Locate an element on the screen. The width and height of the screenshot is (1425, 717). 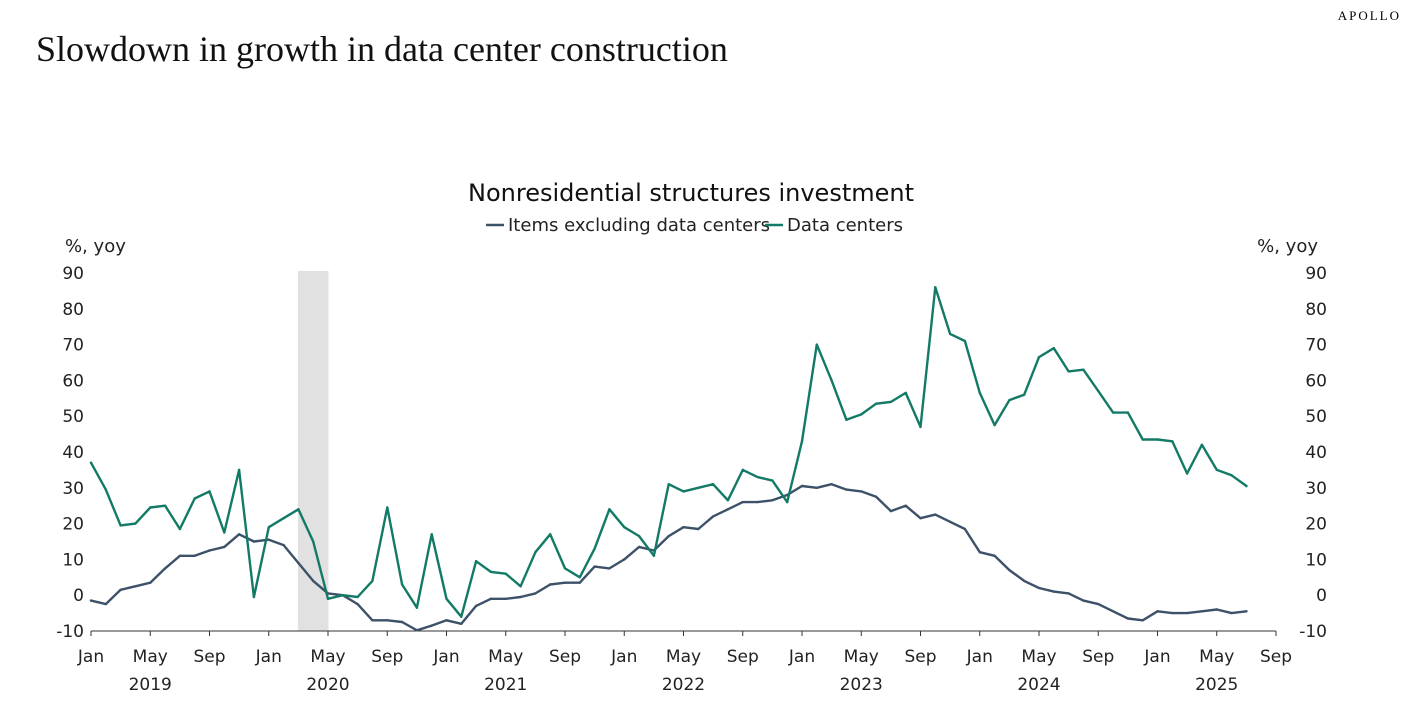
y-tick-left-5: 40 is located at coordinates (73, 453).